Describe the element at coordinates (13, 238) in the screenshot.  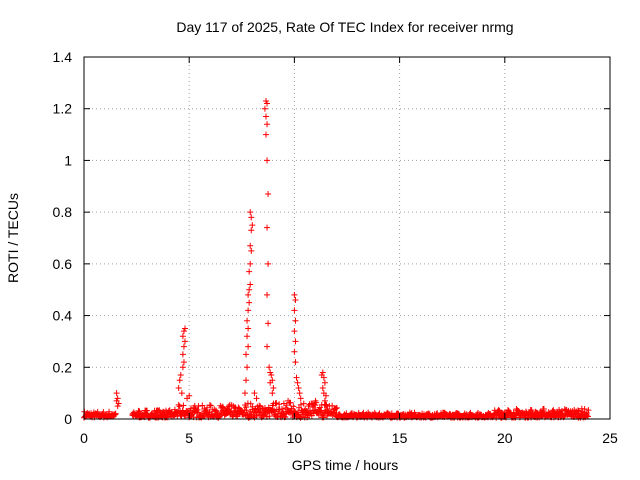
I see `y-axis-label: ROTI / TECUs` at that location.